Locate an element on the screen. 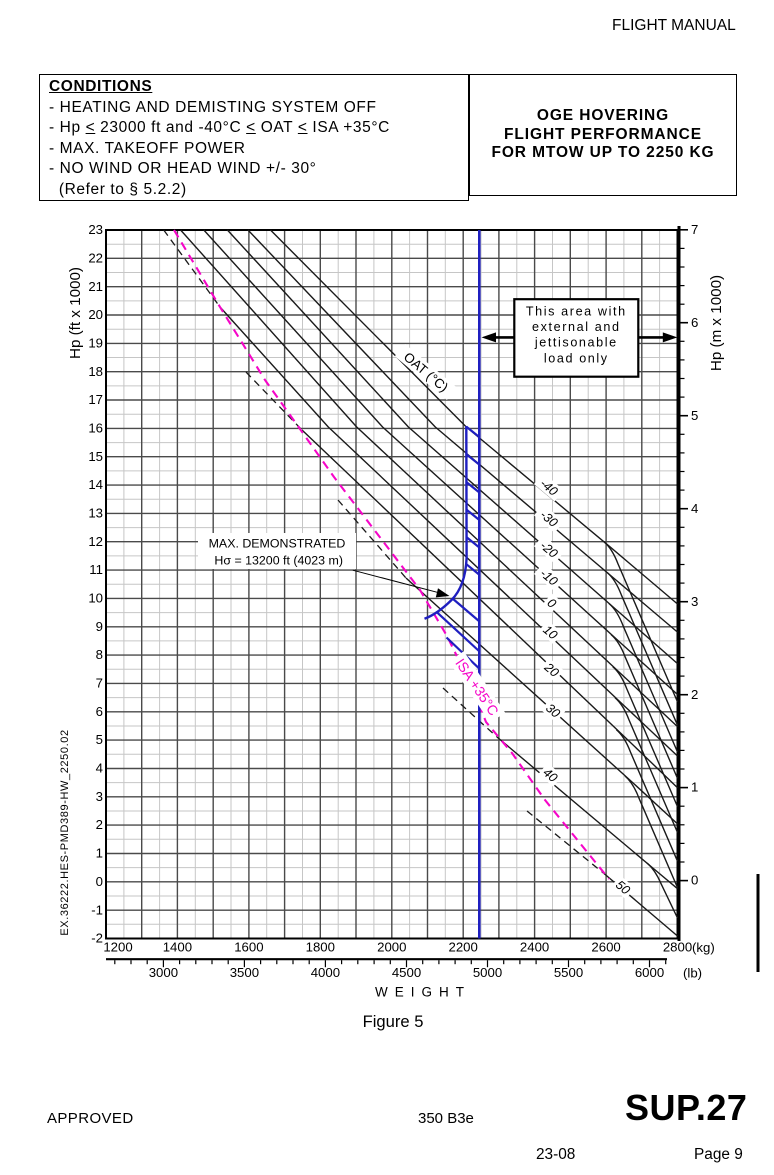  svg-text: 20 is located at coordinates (95, 314).